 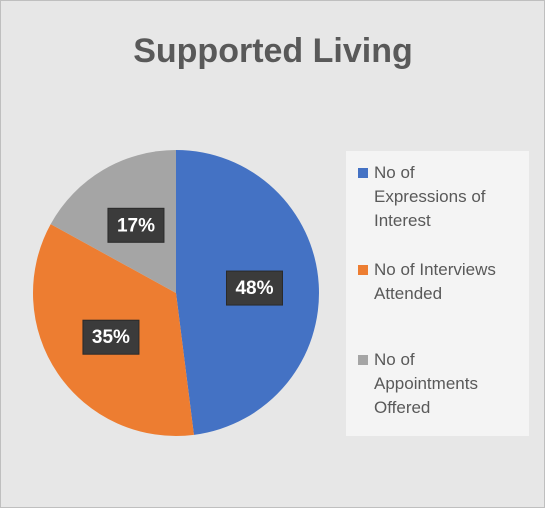 I want to click on legend-label: No of Appointments Offered, so click(x=426, y=383).